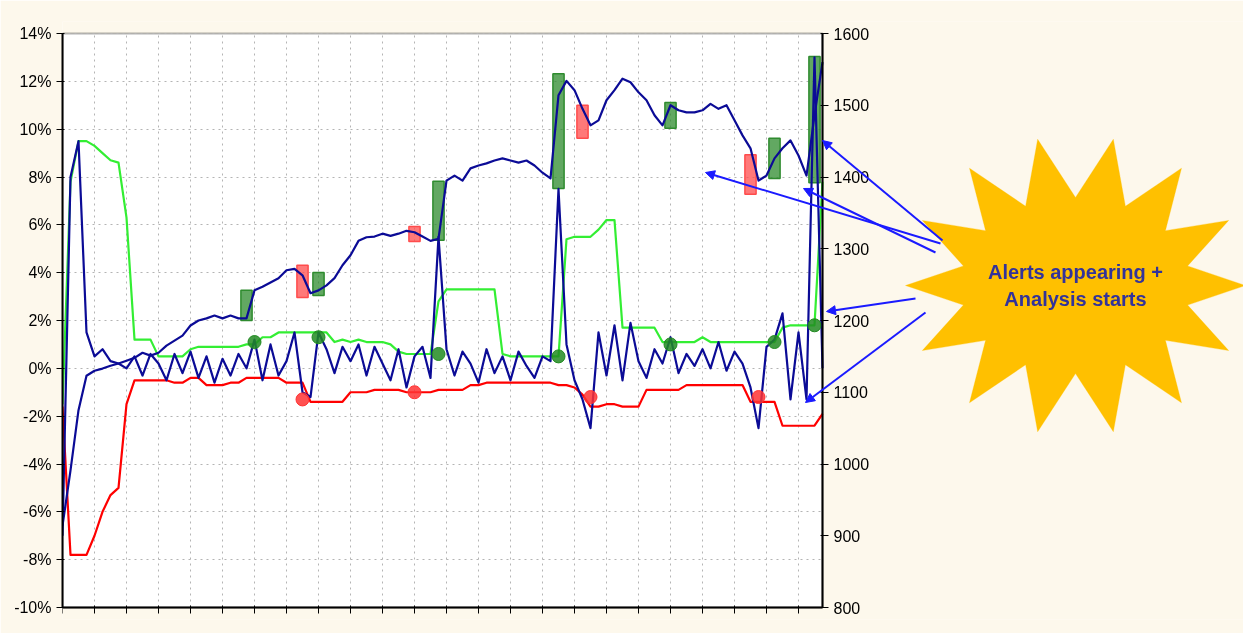 The height and width of the screenshot is (639, 1249). What do you see at coordinates (40, 273) in the screenshot?
I see `y-tick-label: 4%` at bounding box center [40, 273].